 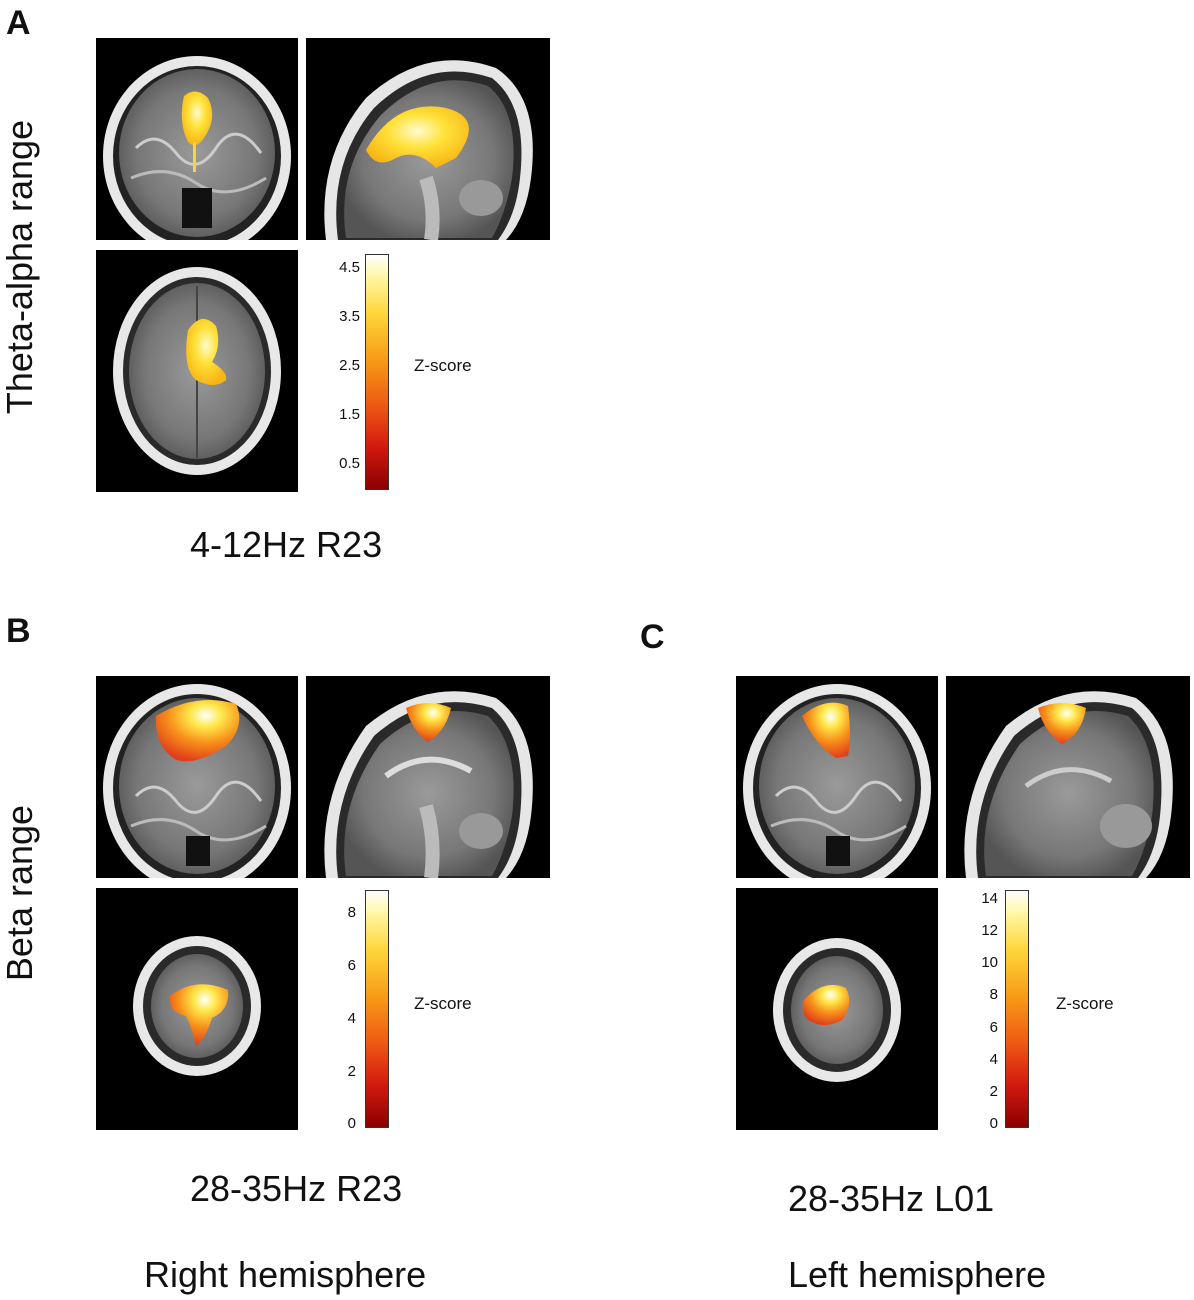 What do you see at coordinates (993, 1059) in the screenshot?
I see `tick-c-5: 4` at bounding box center [993, 1059].